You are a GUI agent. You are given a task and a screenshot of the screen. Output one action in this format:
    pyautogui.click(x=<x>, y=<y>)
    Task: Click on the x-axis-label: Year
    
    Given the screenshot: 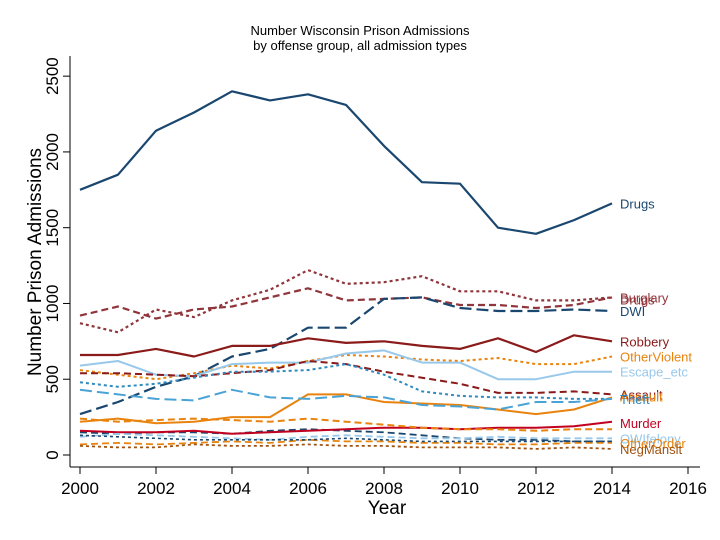 What is the action you would take?
    pyautogui.click(x=387, y=508)
    